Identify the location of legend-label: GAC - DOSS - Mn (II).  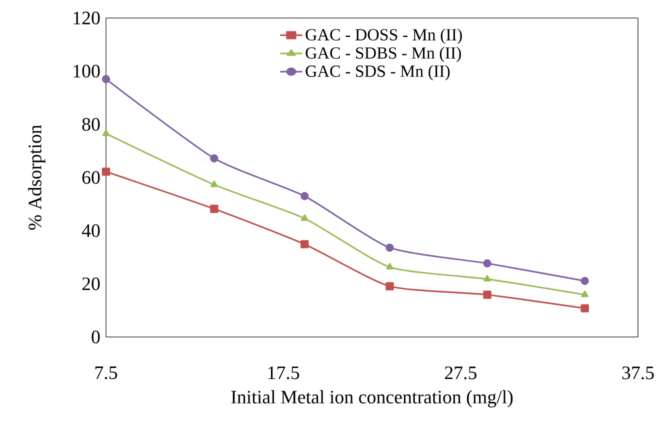
(384, 36).